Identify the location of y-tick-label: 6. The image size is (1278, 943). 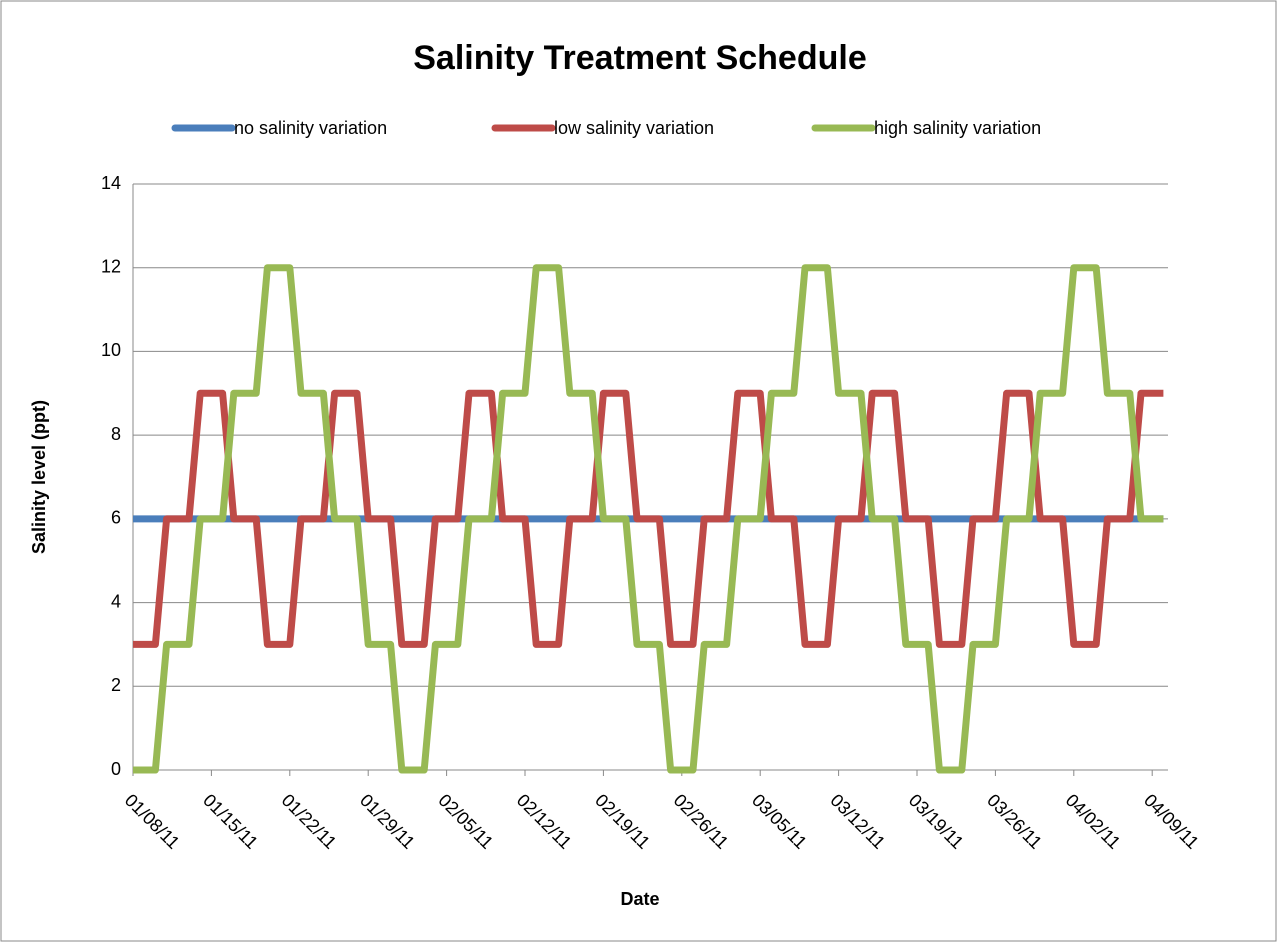
(116, 518).